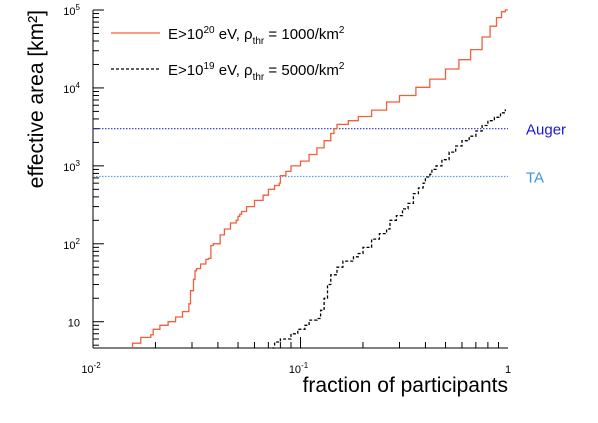 The image size is (598, 423). I want to click on reference-line-label: Auger, so click(546, 130).